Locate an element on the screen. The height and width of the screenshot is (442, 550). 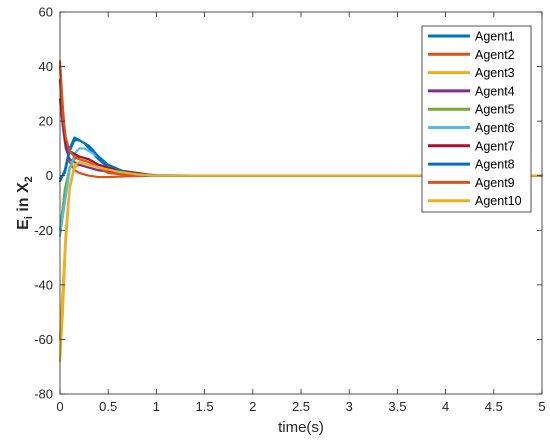
x-tick-label: 4.5 is located at coordinates (494, 406).